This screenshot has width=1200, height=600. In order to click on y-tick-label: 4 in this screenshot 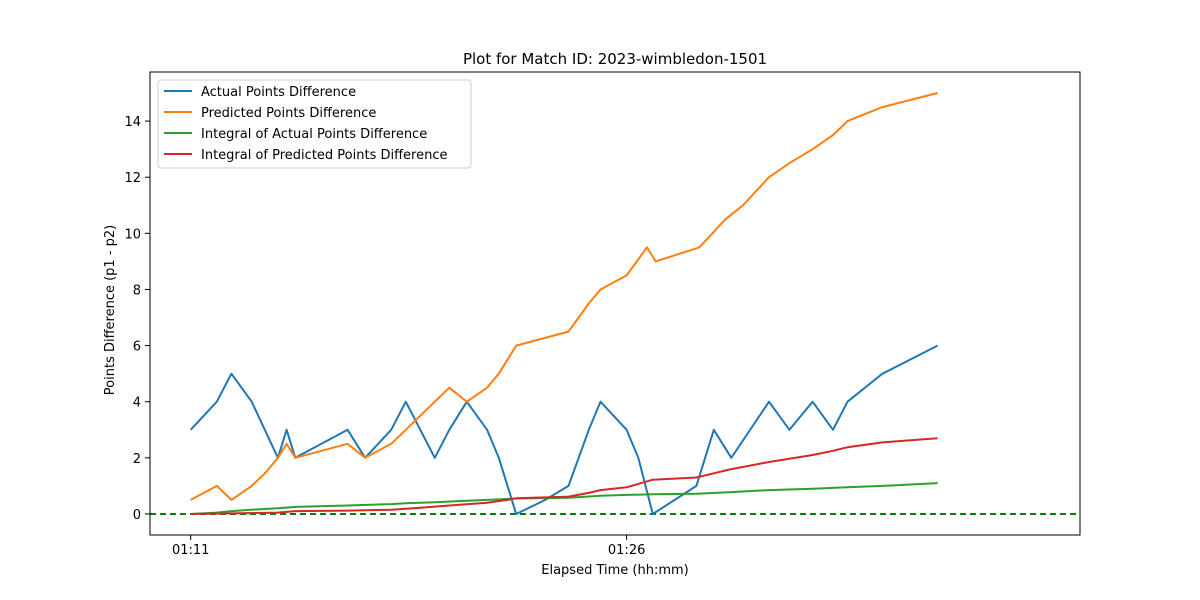, I will do `click(137, 403)`.